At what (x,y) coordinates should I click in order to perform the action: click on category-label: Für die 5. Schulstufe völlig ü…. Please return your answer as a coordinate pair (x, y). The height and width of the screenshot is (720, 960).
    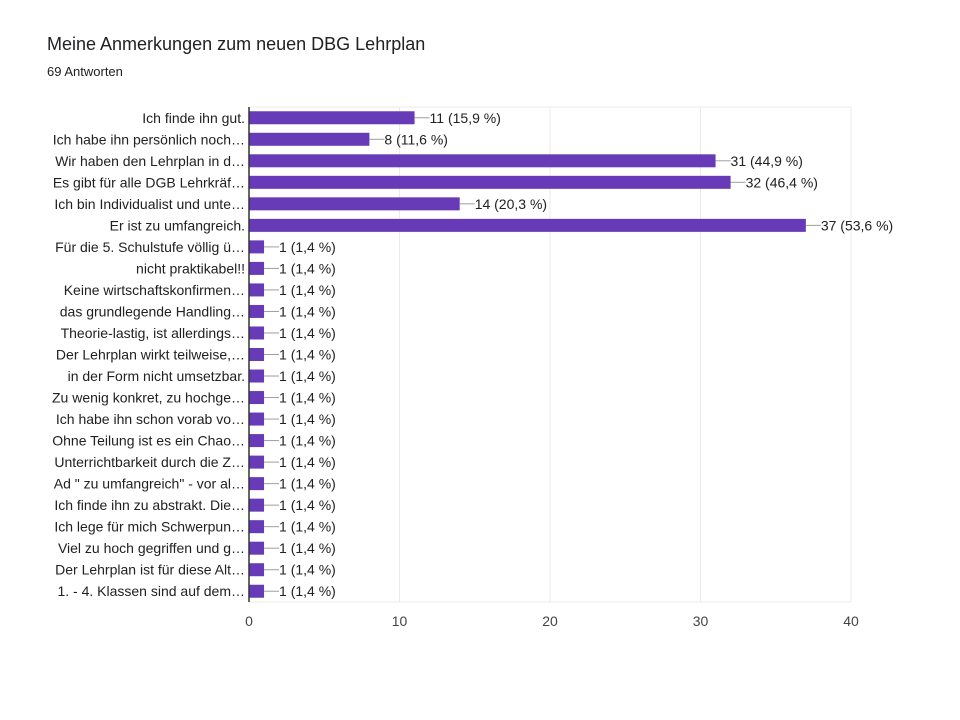
    Looking at the image, I should click on (150, 247).